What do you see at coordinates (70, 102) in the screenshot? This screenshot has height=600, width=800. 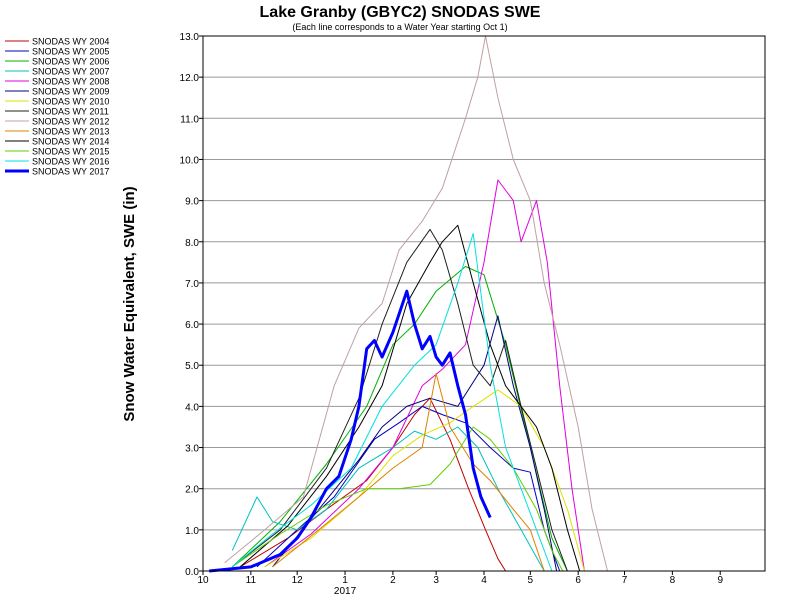 I see `legend-label: SNODAS WY 2010` at bounding box center [70, 102].